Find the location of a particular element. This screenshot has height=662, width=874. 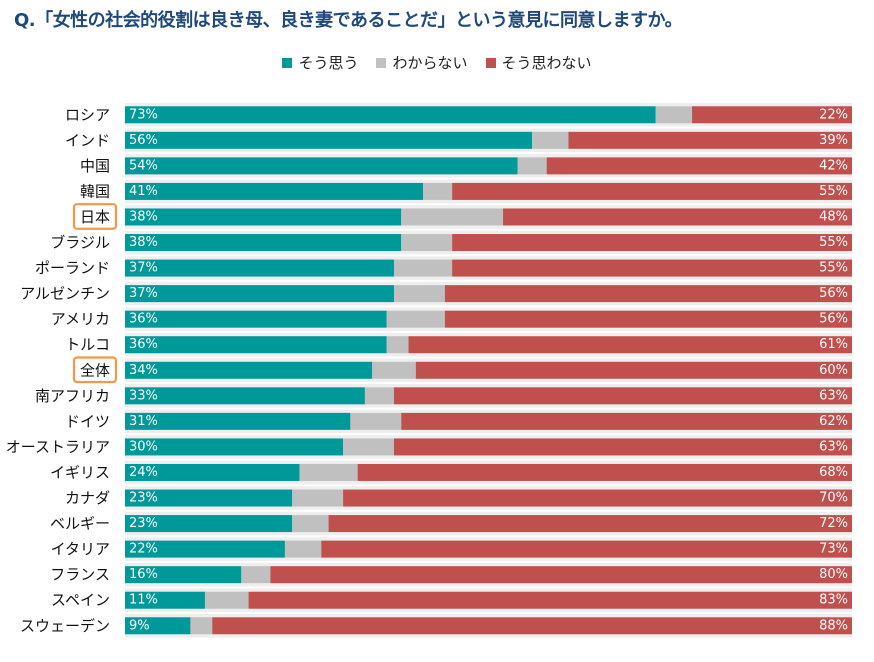

legend-label-agree: そう思う is located at coordinates (328, 63).